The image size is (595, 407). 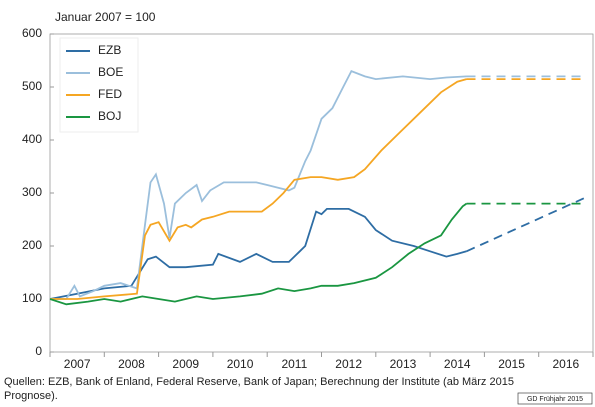 What do you see at coordinates (32, 192) in the screenshot?
I see `y-tick-label: 300` at bounding box center [32, 192].